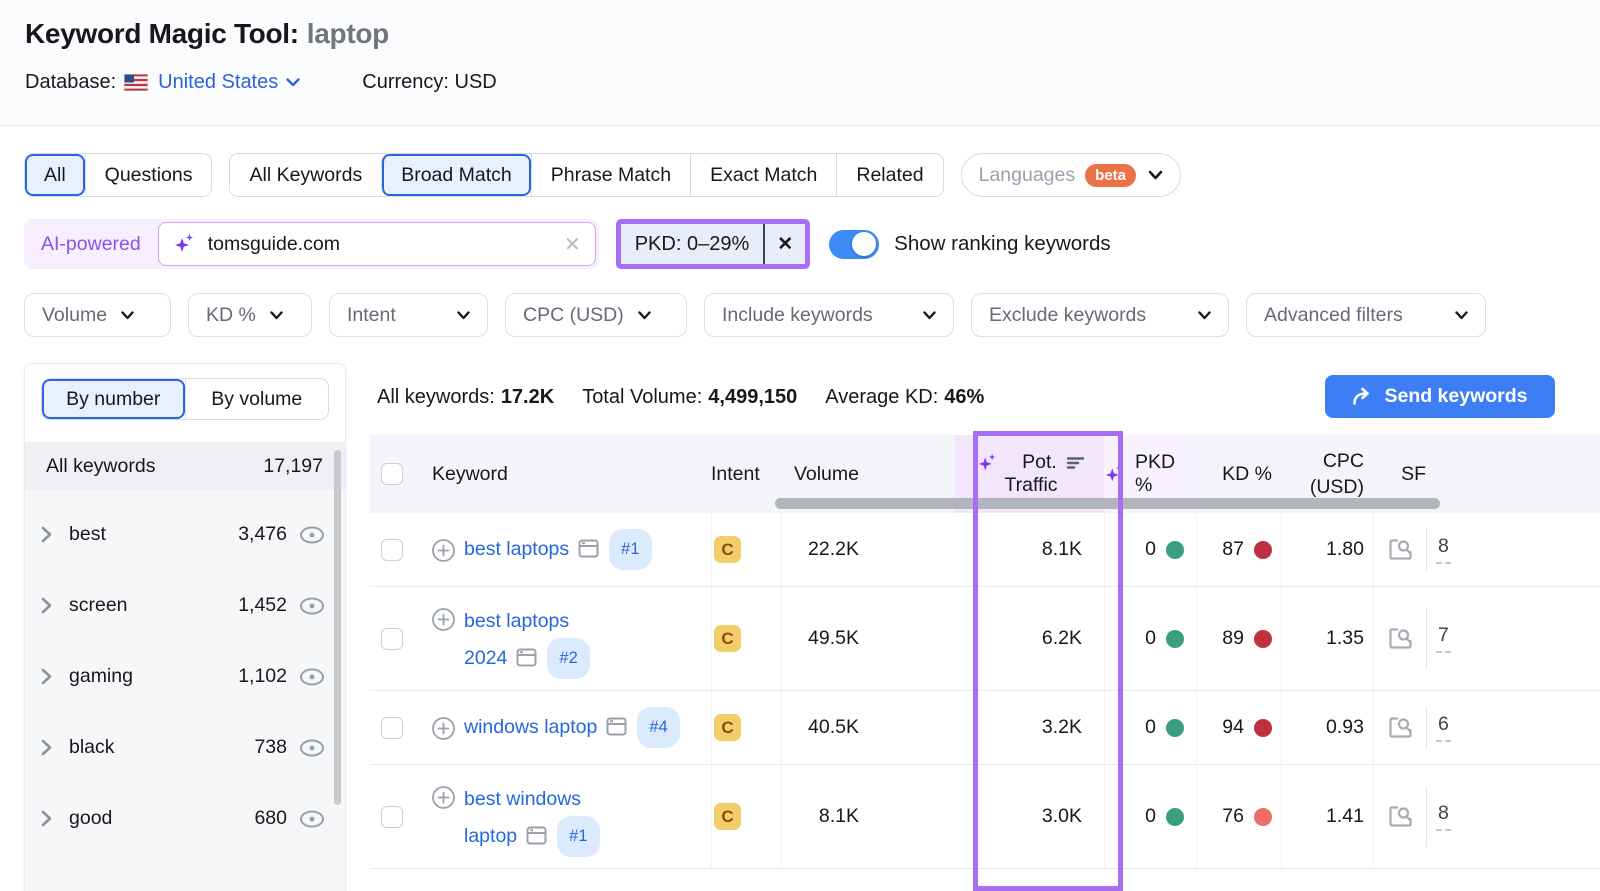 The image size is (1600, 891). What do you see at coordinates (825, 549) in the screenshot?
I see `volume-value: 22.2K` at bounding box center [825, 549].